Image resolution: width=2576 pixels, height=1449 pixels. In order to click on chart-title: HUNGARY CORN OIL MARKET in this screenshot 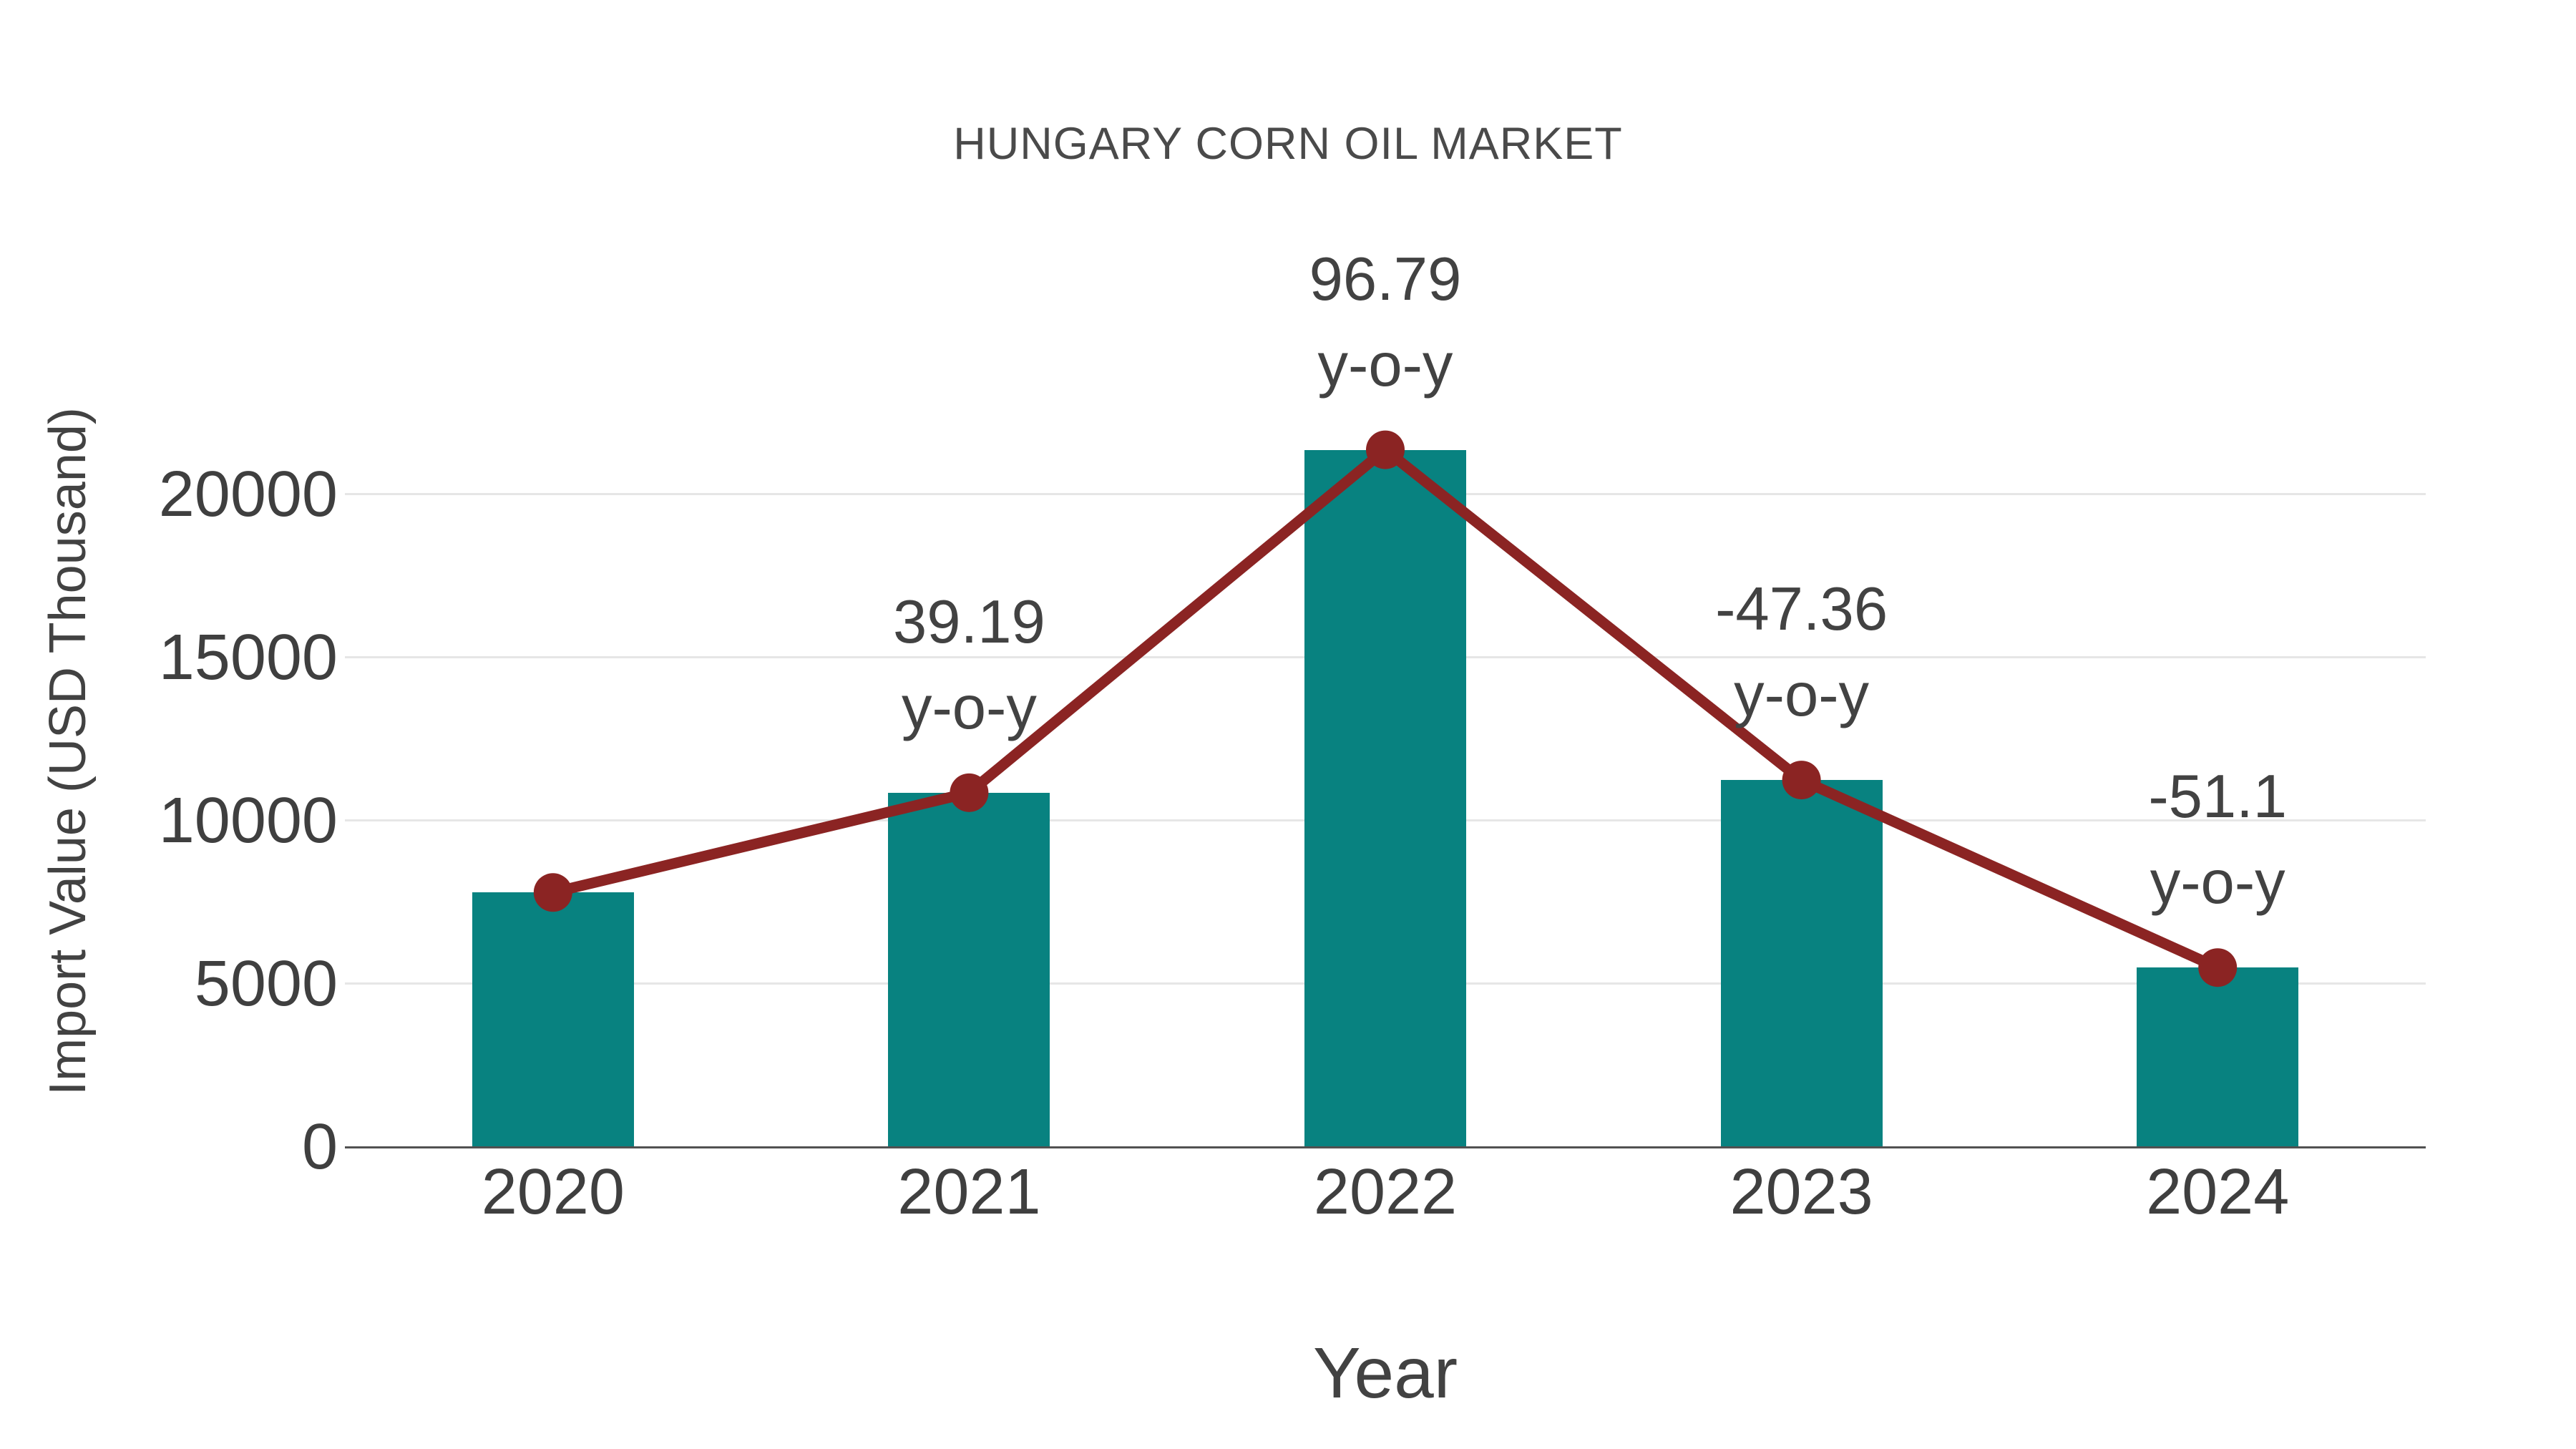, I will do `click(1288, 144)`.